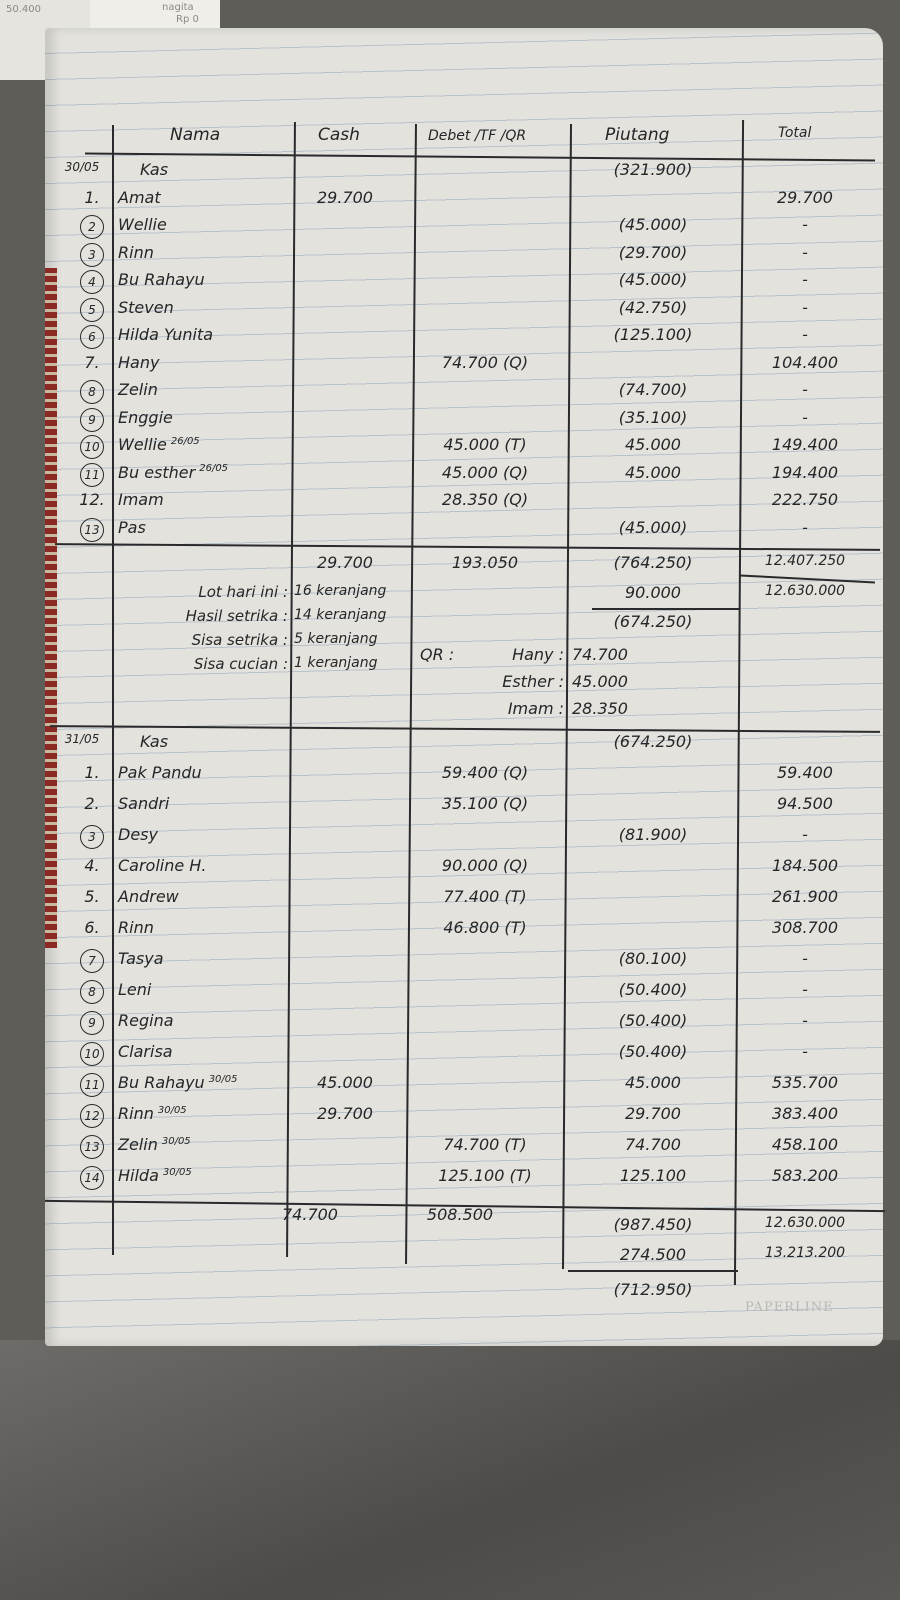  What do you see at coordinates (240, 664) in the screenshot?
I see `stock-note-label: Sisa cucian :` at bounding box center [240, 664].